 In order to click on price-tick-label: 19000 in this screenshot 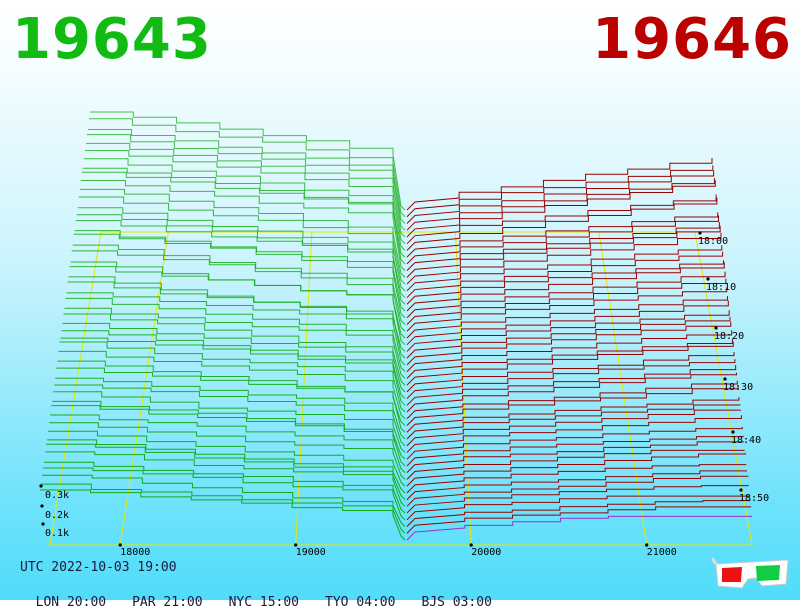, I will do `click(311, 552)`.